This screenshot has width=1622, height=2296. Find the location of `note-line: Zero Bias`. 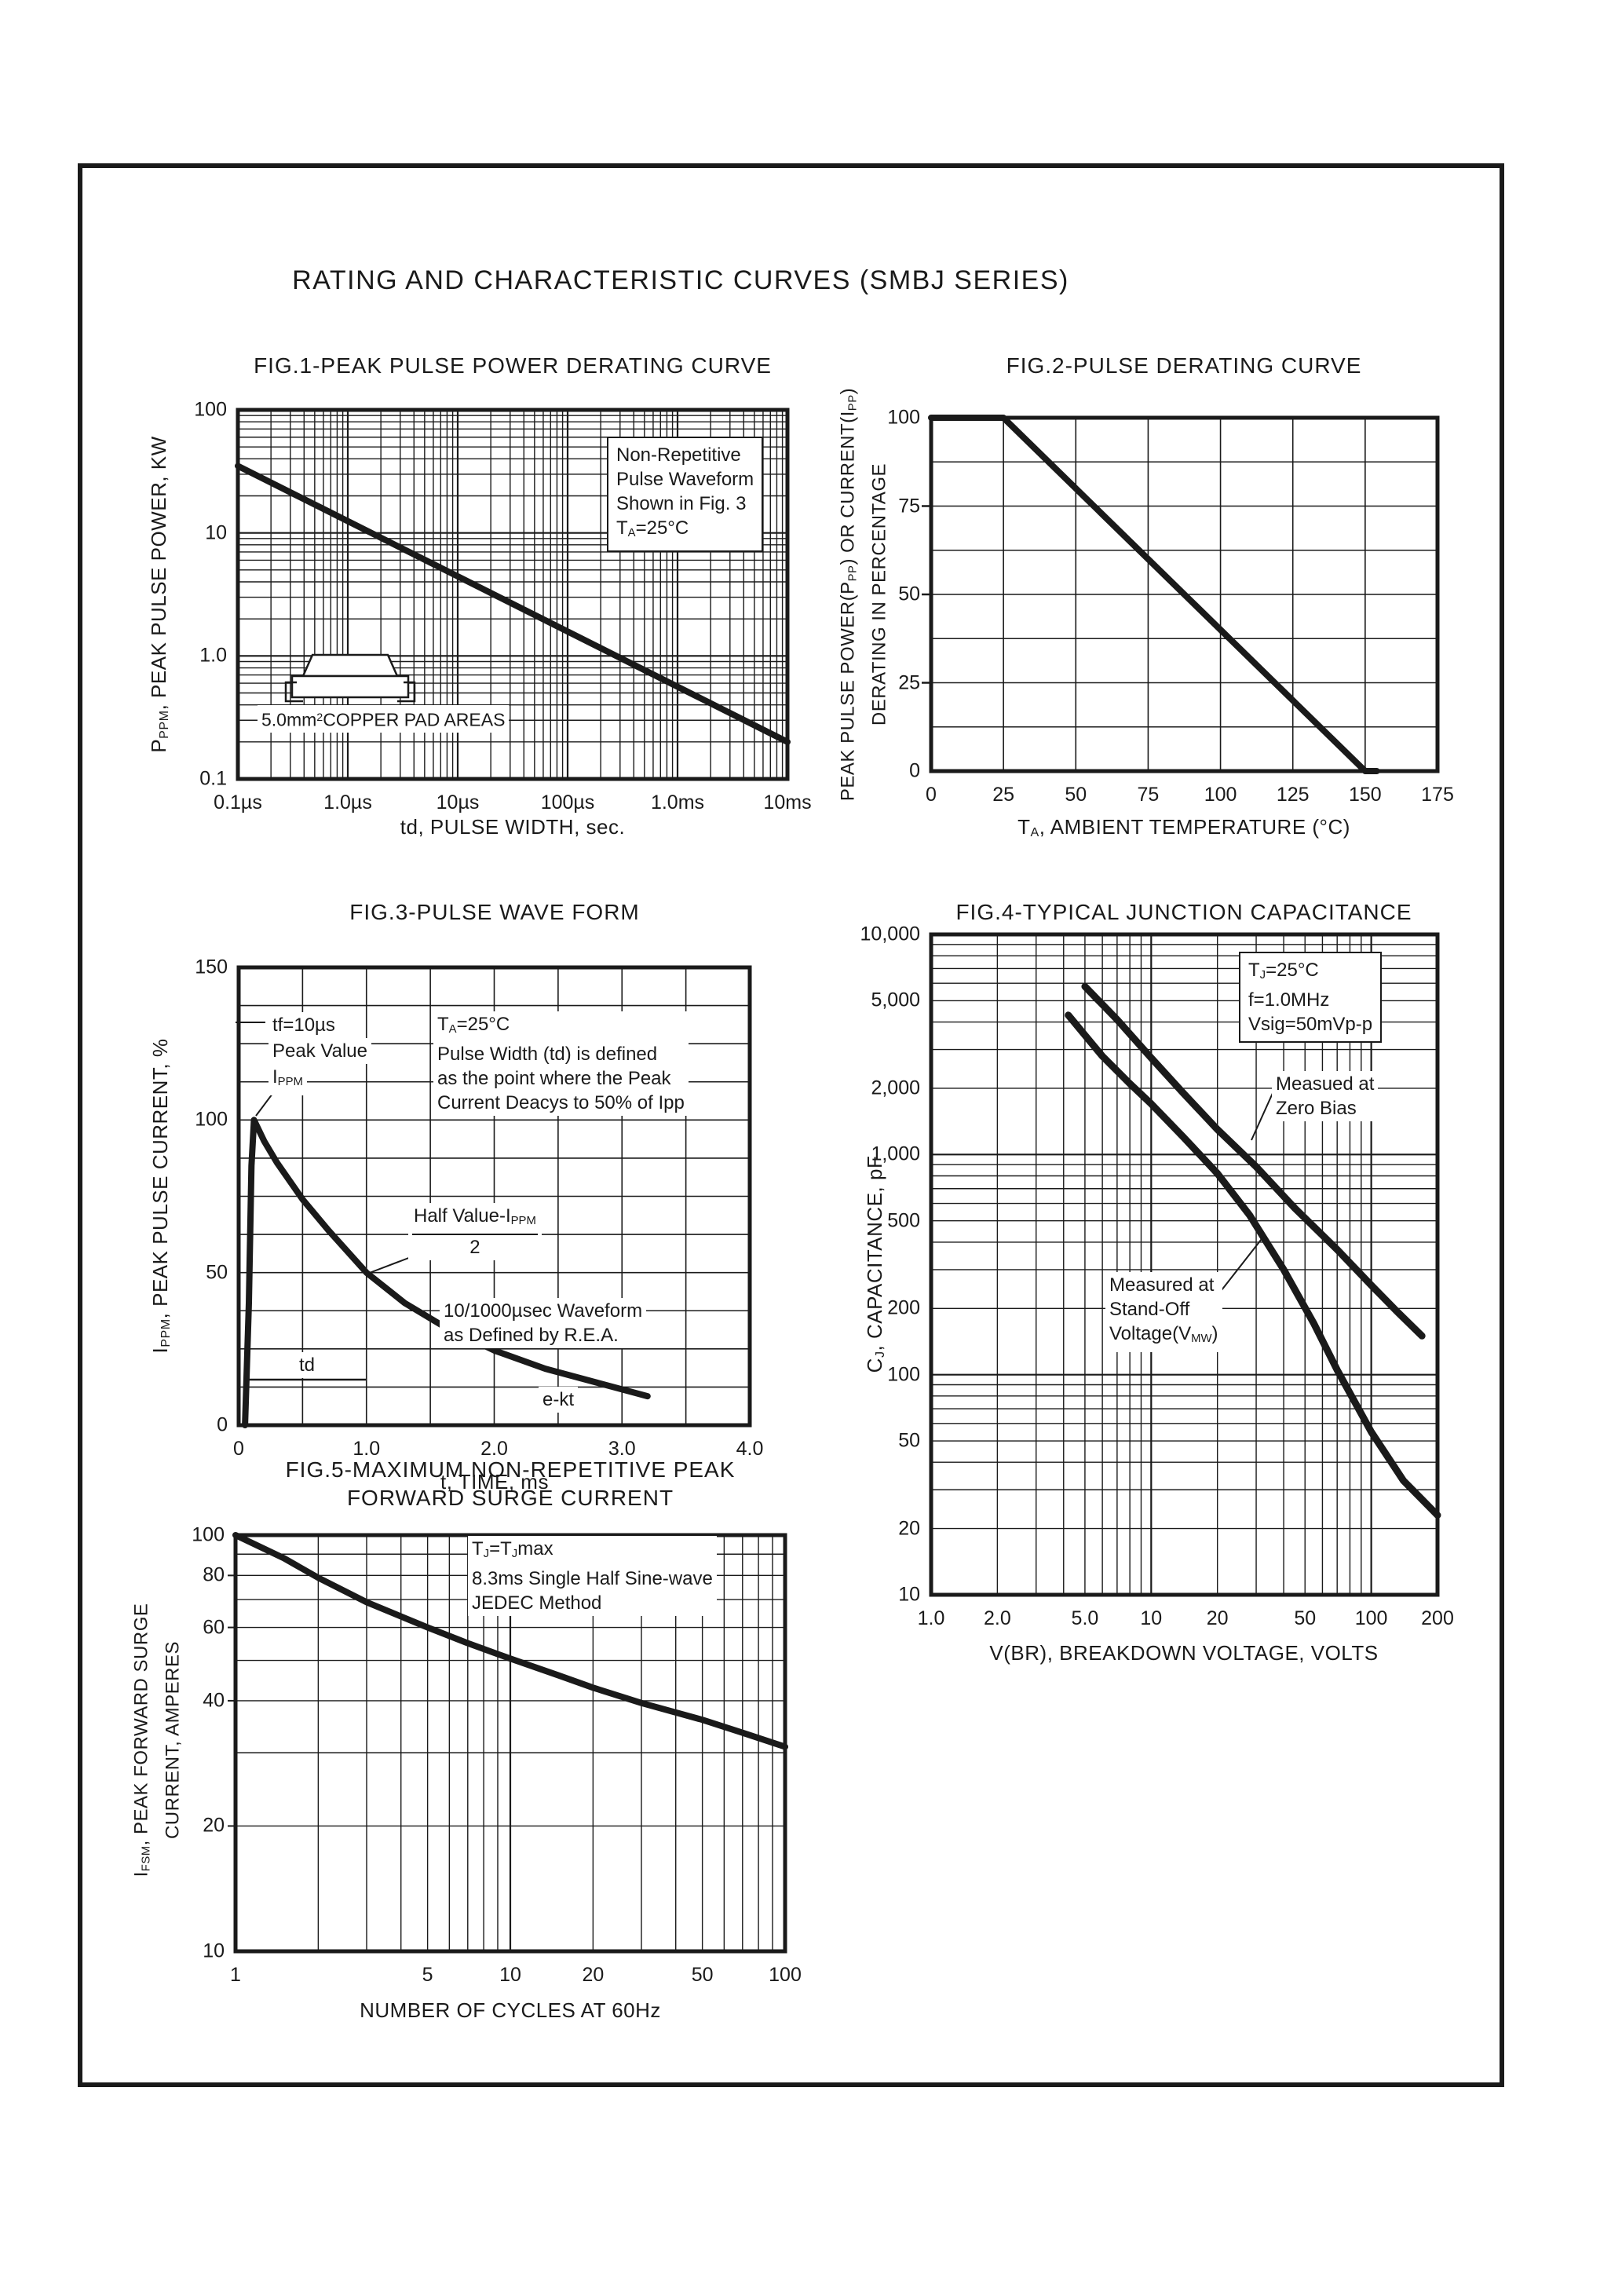

note-line: Zero Bias is located at coordinates (1316, 1108).